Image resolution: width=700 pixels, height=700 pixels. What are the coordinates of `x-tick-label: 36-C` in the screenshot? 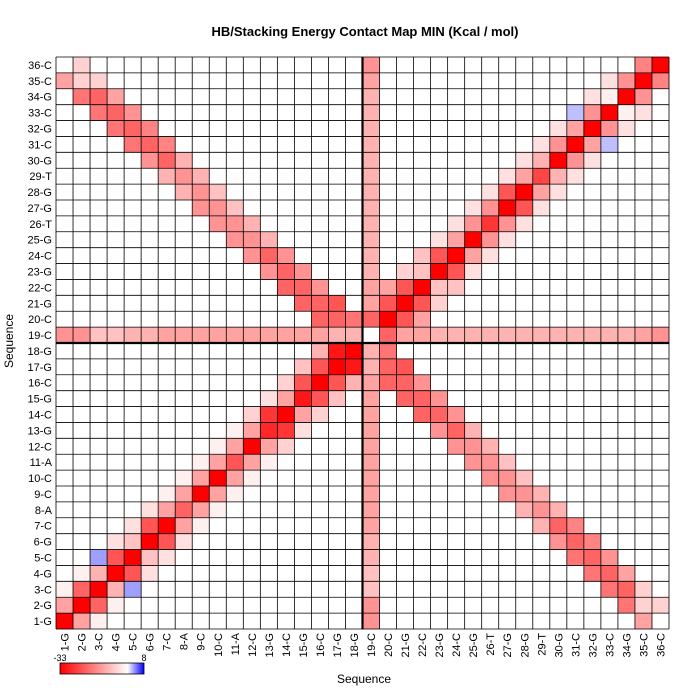 It's located at (661, 645).